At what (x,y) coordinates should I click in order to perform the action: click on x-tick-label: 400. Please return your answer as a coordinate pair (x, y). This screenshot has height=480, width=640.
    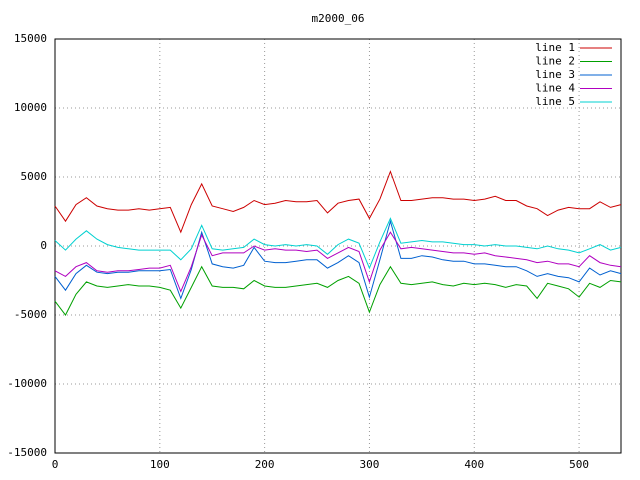
    Looking at the image, I should click on (474, 464).